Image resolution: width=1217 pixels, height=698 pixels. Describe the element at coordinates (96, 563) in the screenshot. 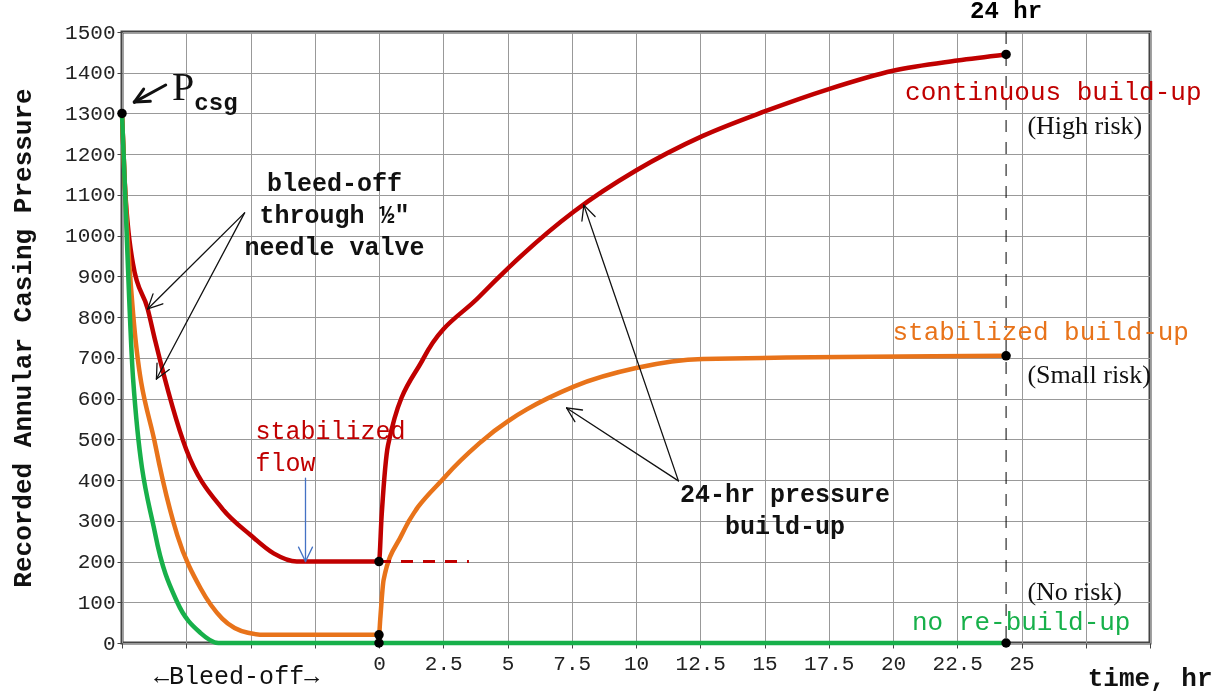

I see `y-tick-label: 200` at that location.